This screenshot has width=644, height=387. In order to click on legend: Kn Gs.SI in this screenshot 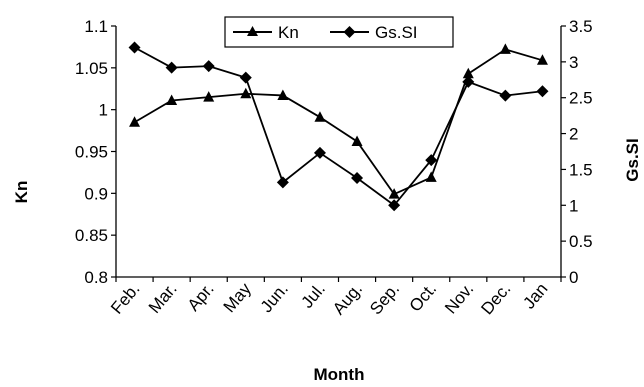, I will do `click(339, 32)`.